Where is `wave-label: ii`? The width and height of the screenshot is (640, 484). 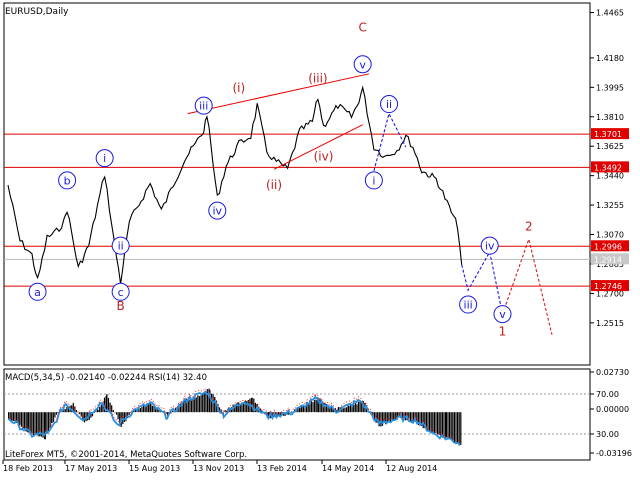 wave-label: ii is located at coordinates (121, 246).